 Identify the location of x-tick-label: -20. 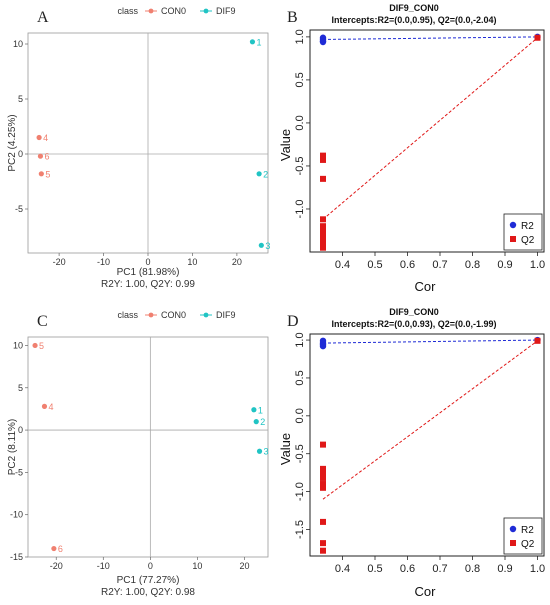
(59, 262).